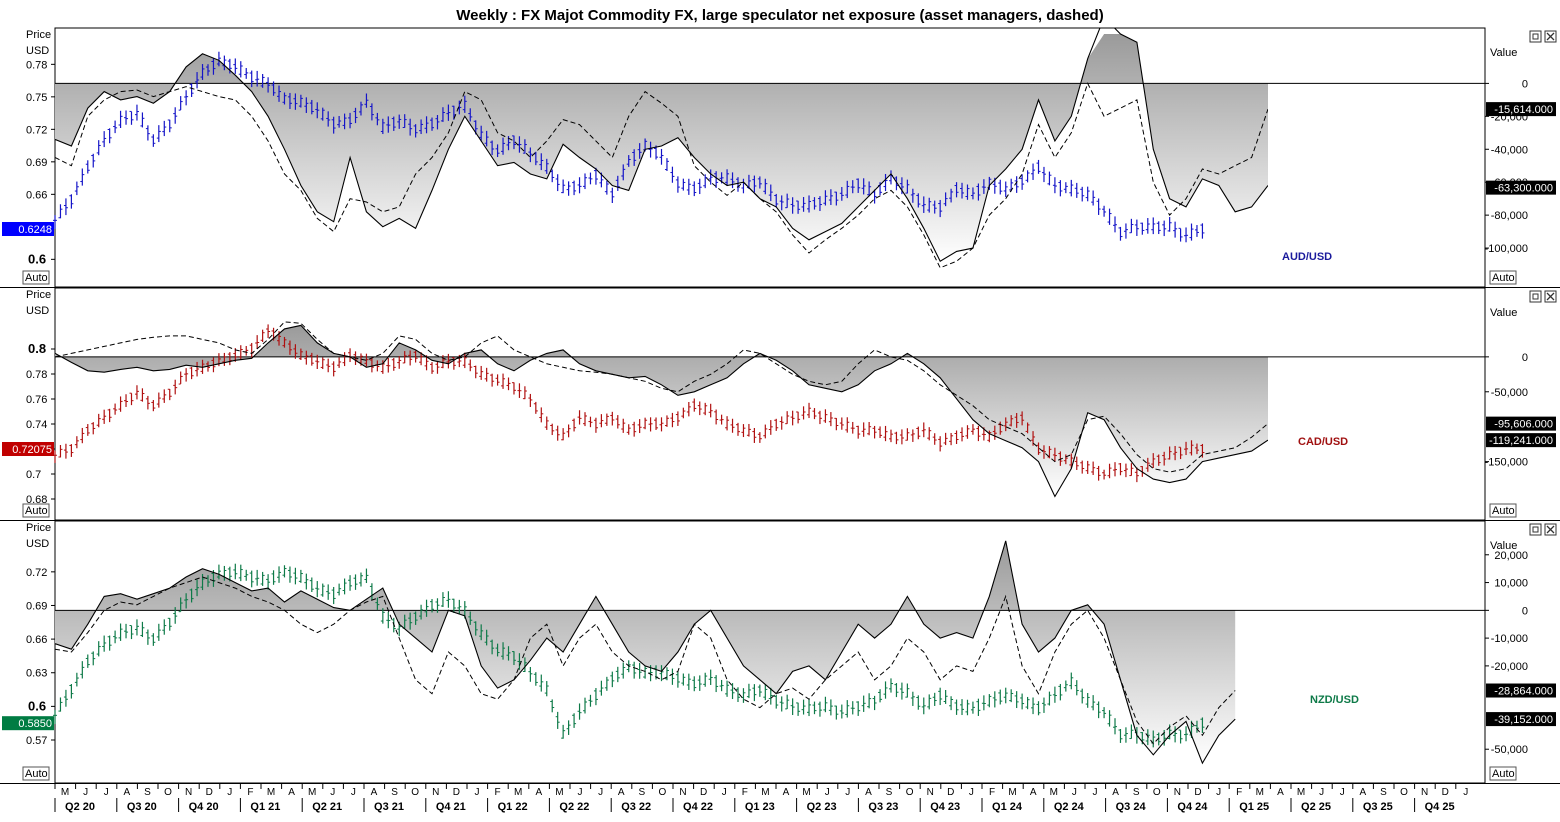 The height and width of the screenshot is (822, 1560). What do you see at coordinates (36, 130) in the screenshot?
I see `price-tick-label: 0.72` at bounding box center [36, 130].